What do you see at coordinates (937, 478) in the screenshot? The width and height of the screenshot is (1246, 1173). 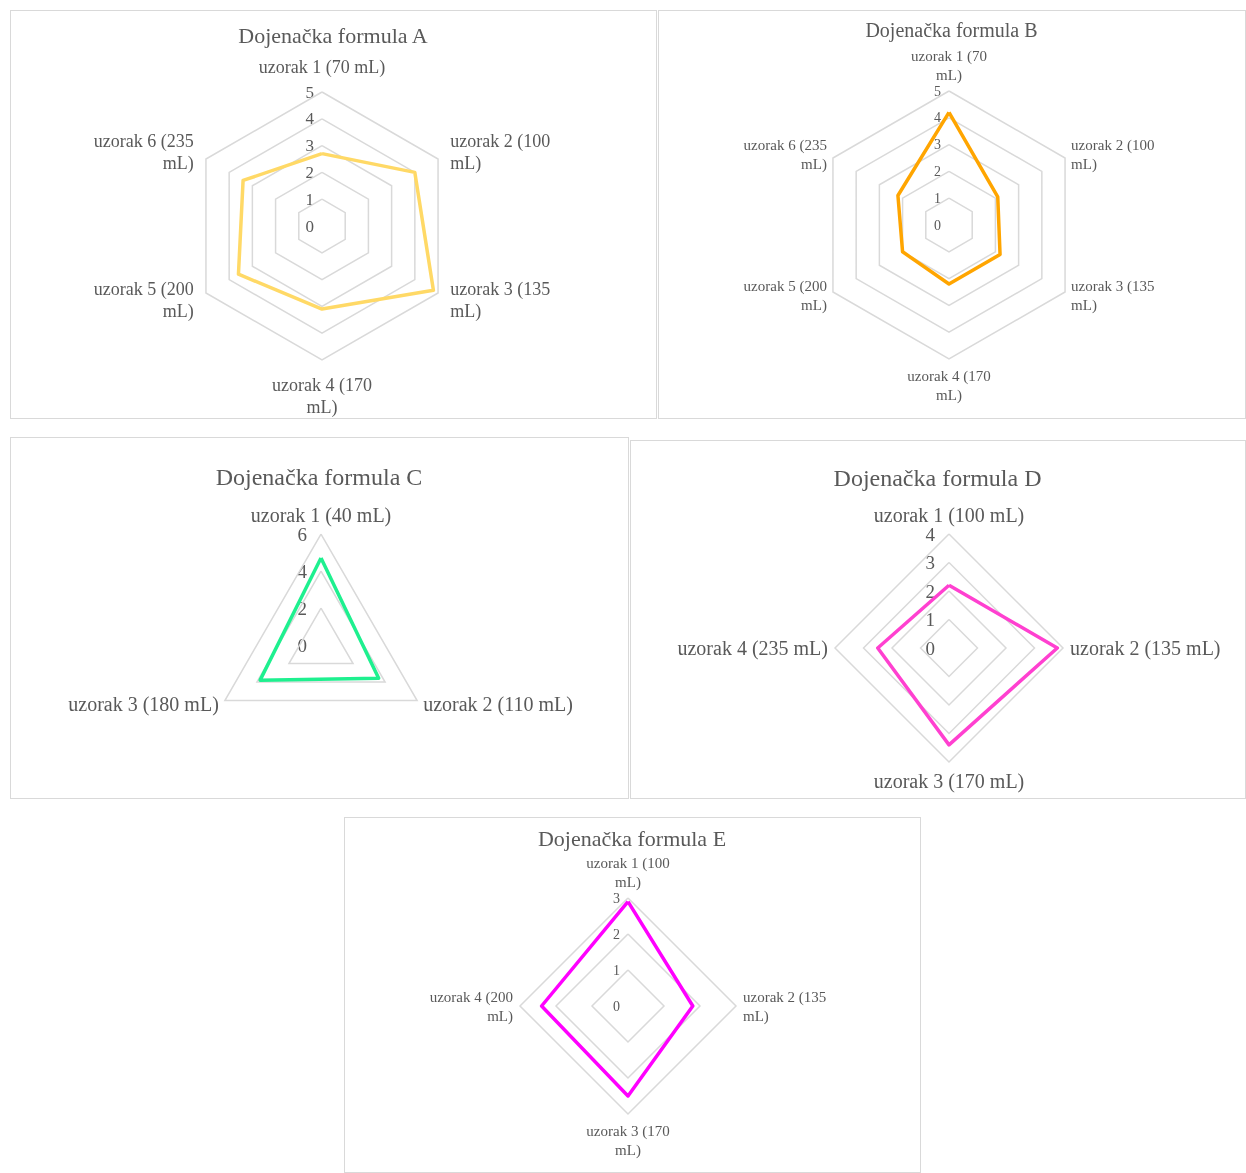 I see `chart-title: Dojenačka formula D` at bounding box center [937, 478].